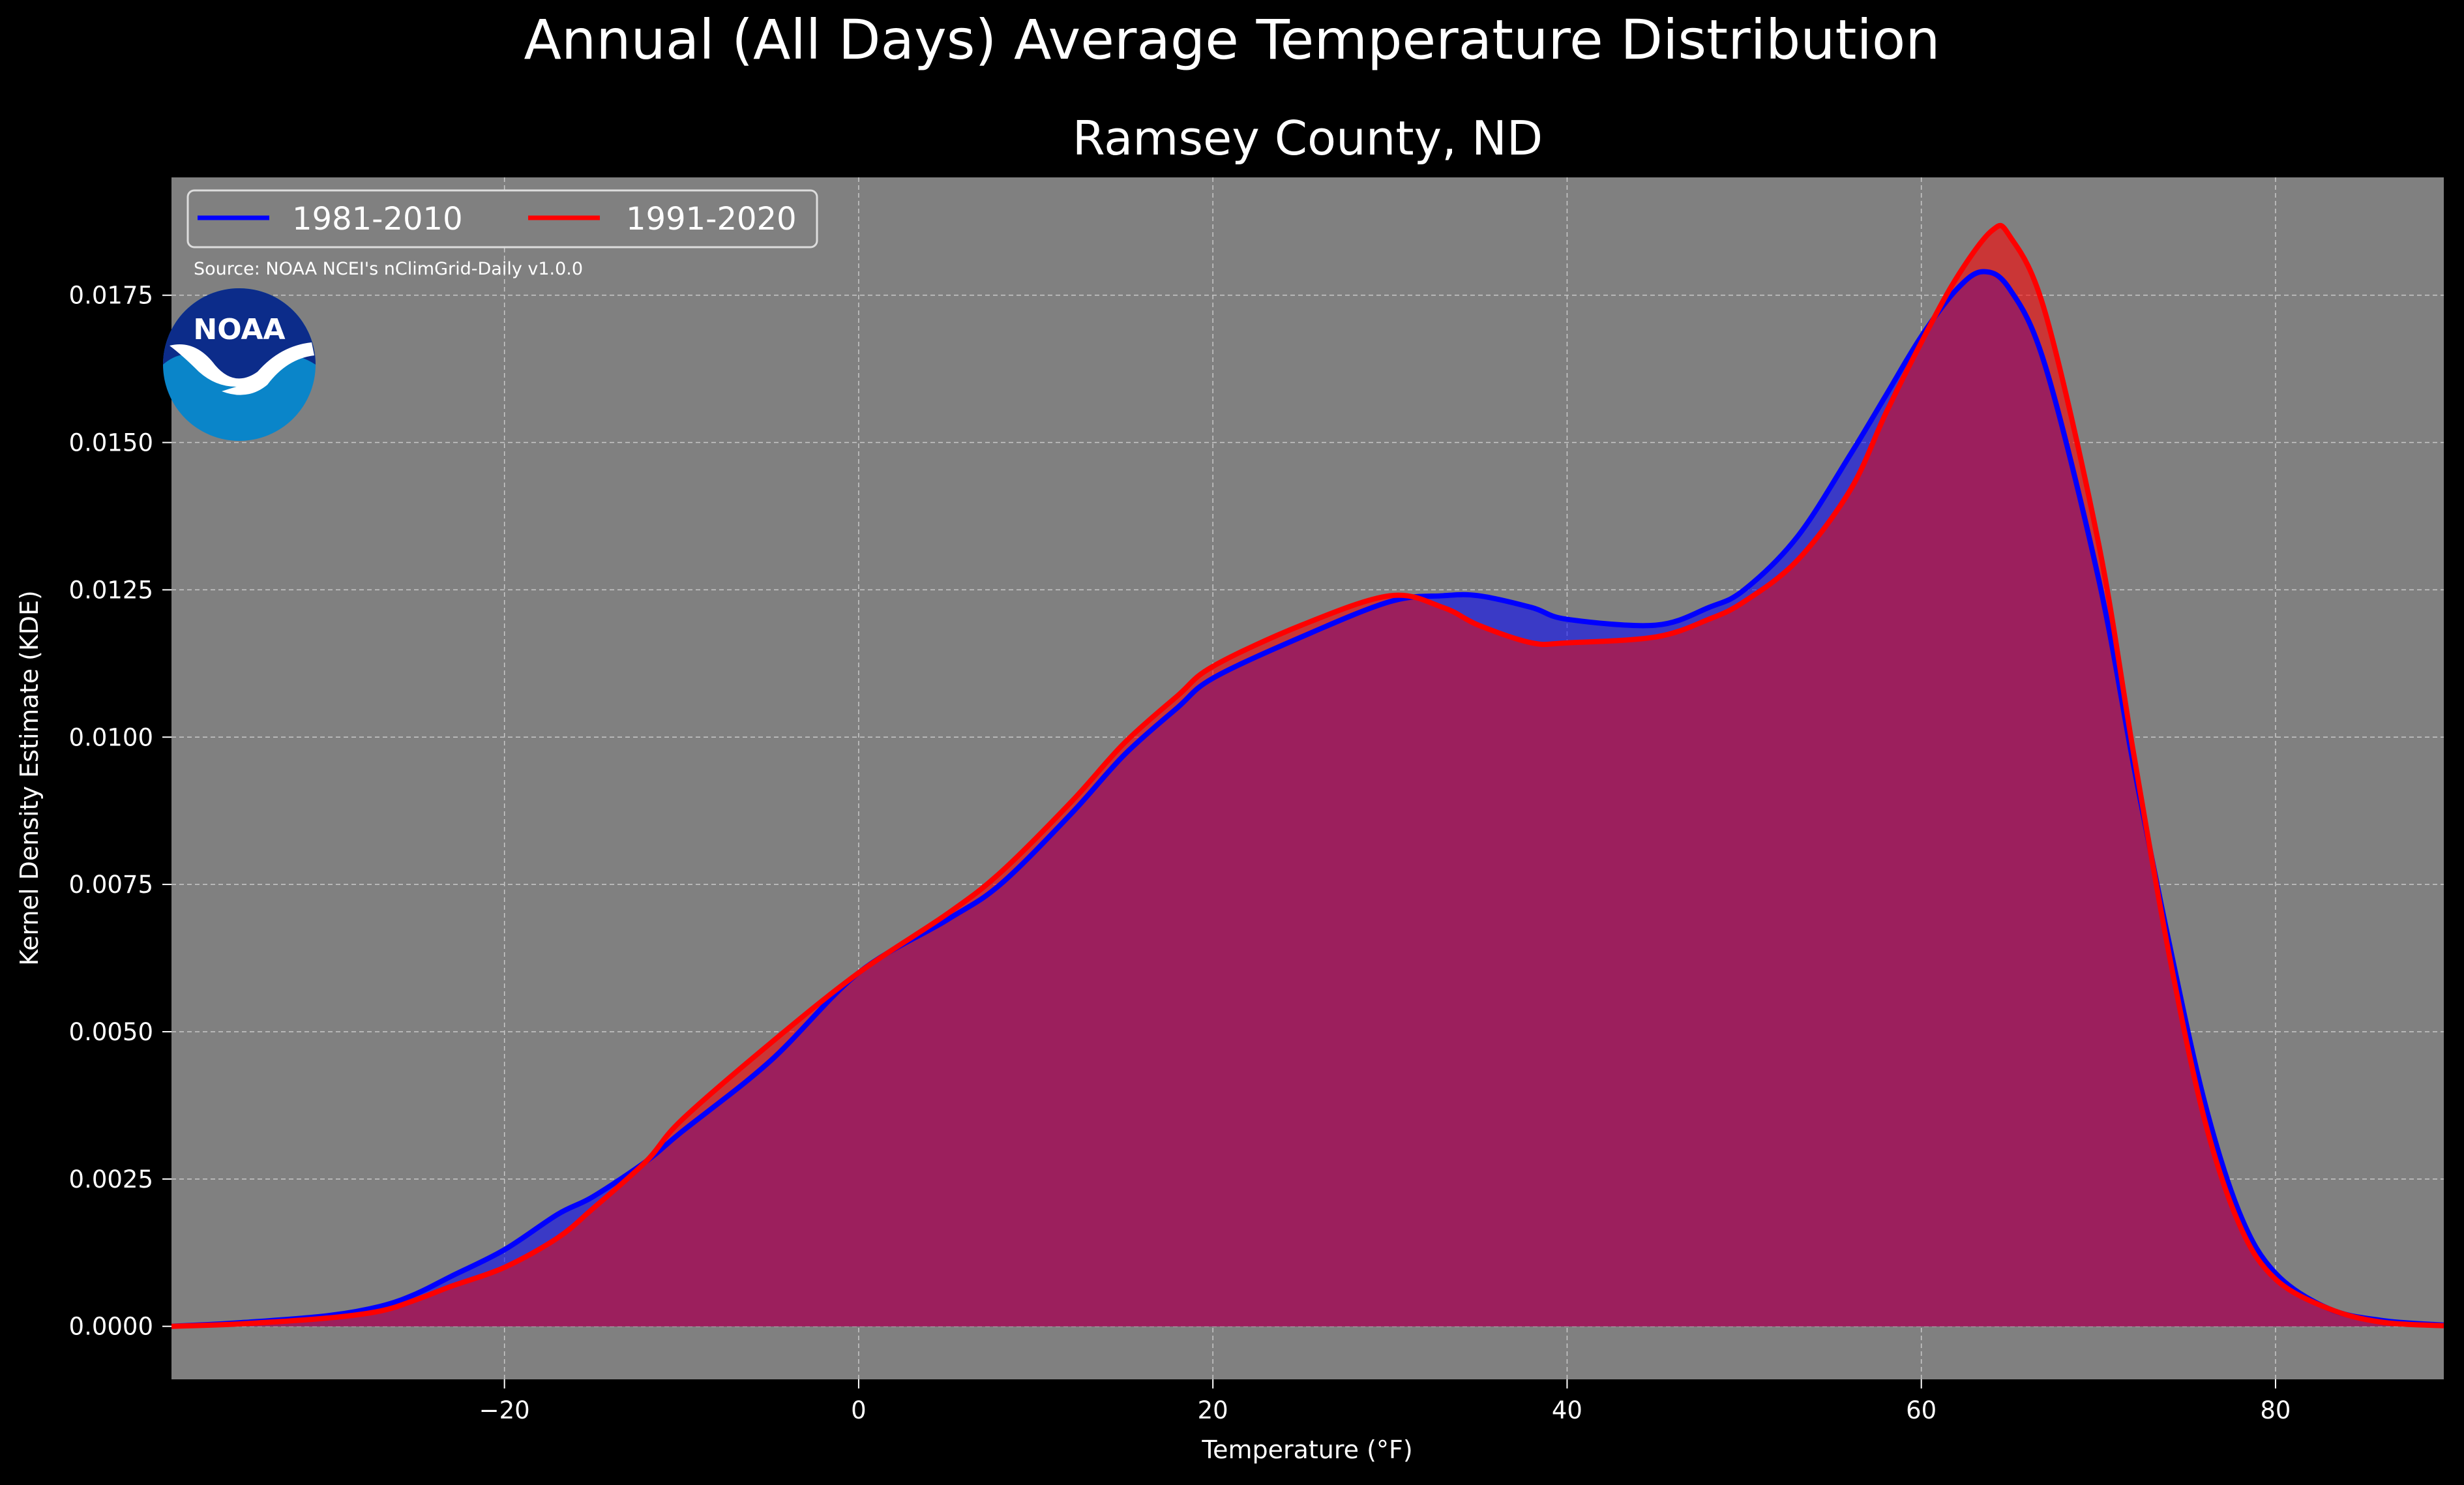 This screenshot has width=2464, height=1485. Describe the element at coordinates (504, 1410) in the screenshot. I see `x-tick-label: −20` at that location.